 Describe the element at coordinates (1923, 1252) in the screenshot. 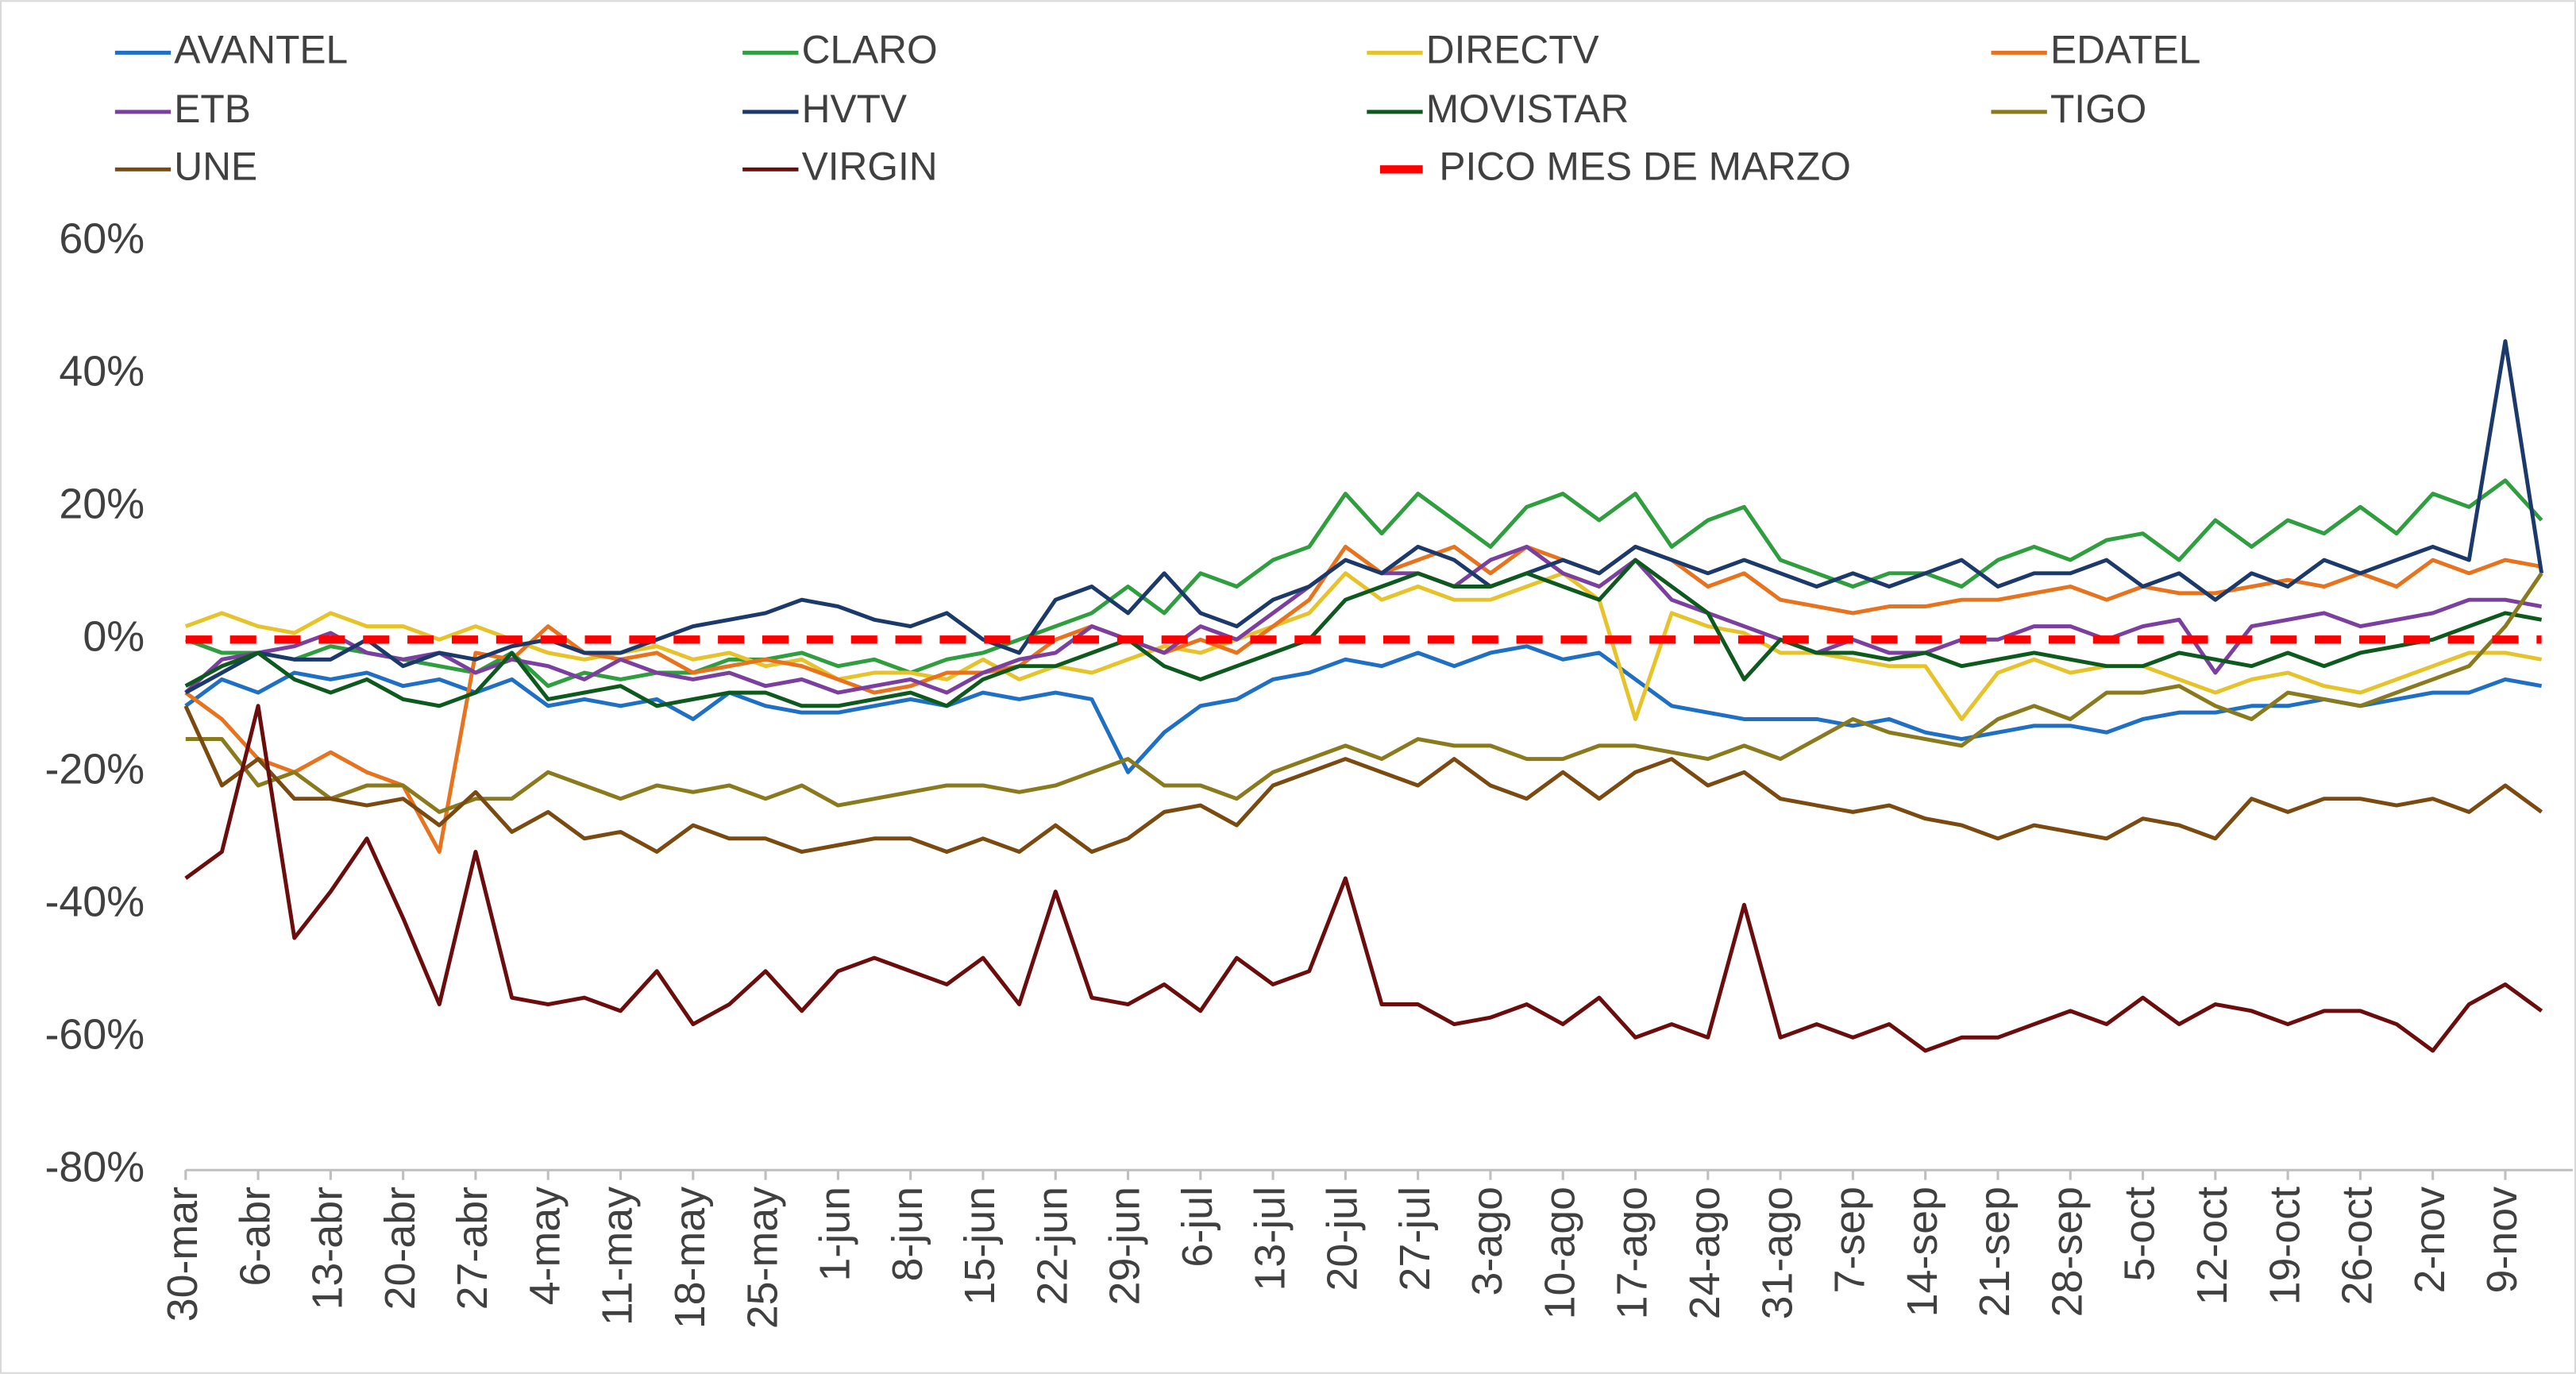

I see `x-tick-label: 14-sep` at that location.